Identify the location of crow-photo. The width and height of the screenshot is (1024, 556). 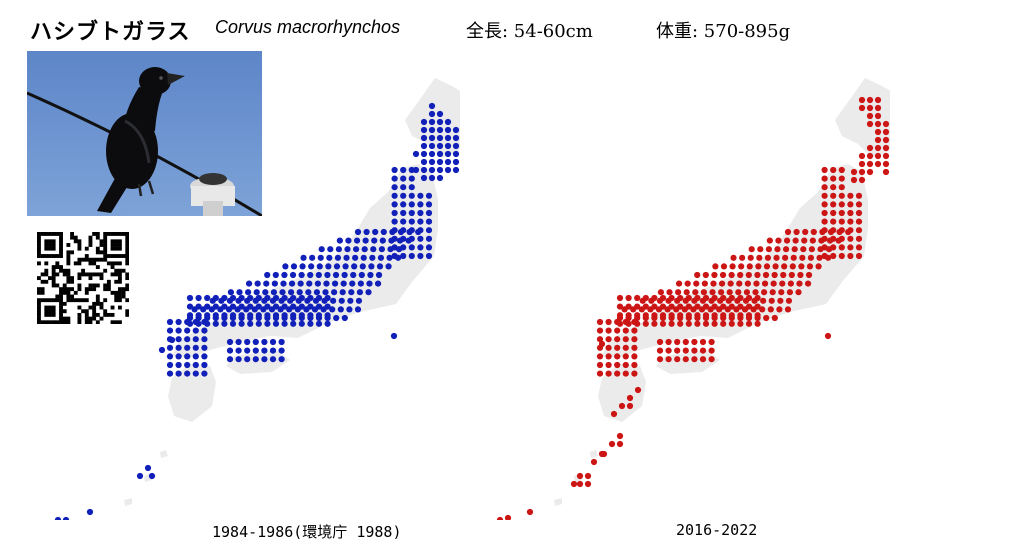
(144, 133).